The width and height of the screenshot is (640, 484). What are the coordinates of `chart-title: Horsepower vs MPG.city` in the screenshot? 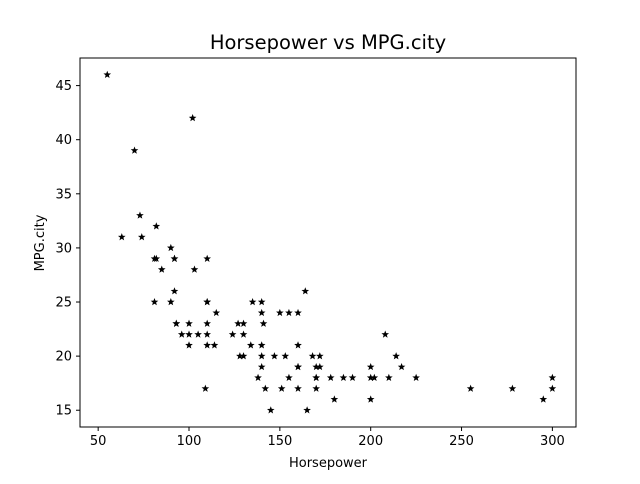 It's located at (328, 42).